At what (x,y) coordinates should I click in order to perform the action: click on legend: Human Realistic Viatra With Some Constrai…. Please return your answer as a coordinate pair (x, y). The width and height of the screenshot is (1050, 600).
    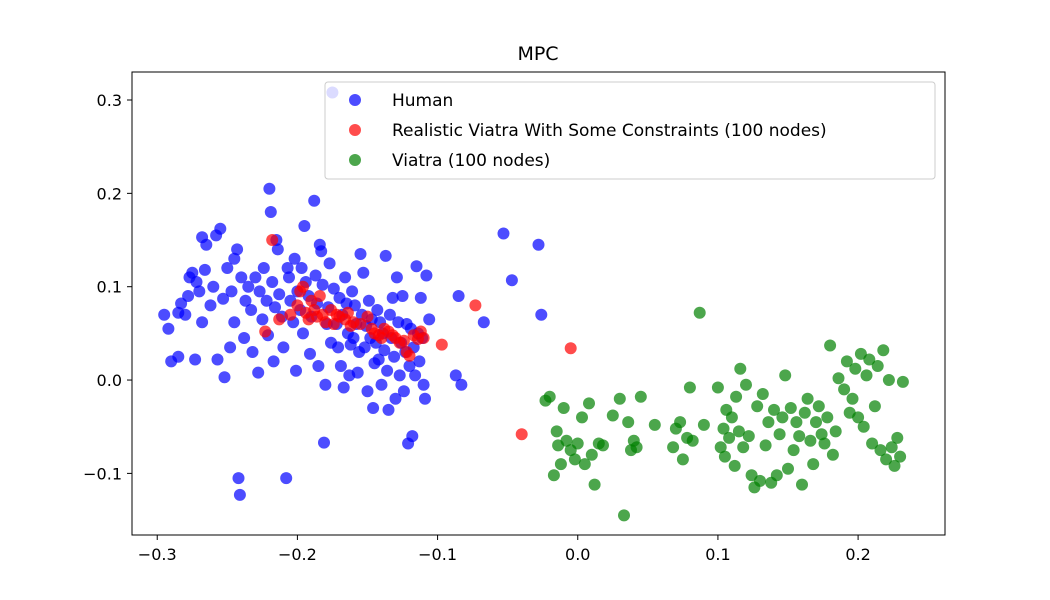
    Looking at the image, I should click on (630, 130).